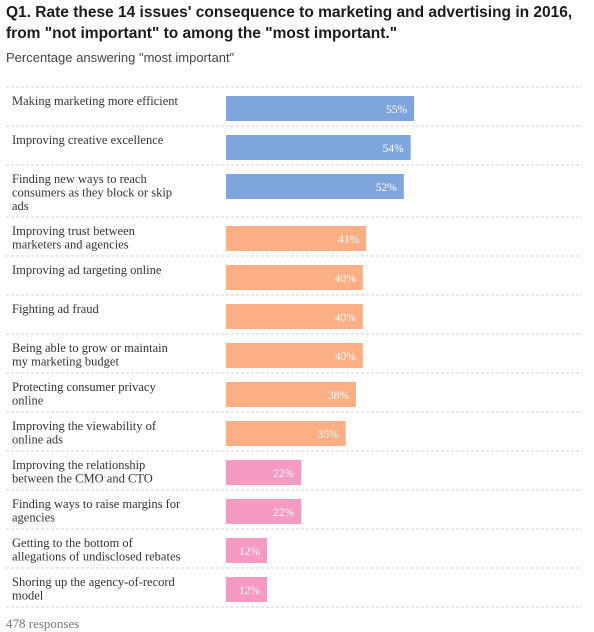  I want to click on category-label: Improving the viewability of online ads, so click(84, 433).